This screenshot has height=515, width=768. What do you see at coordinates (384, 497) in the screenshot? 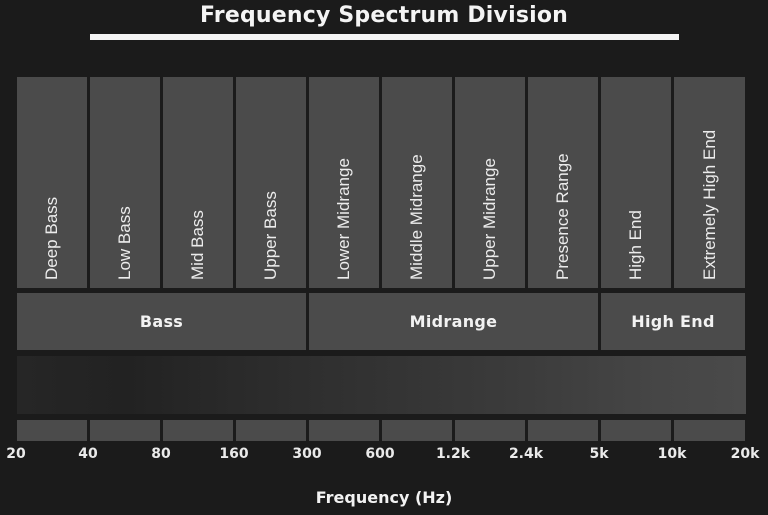
I see `x-axis-title: Frequency (Hz)` at bounding box center [384, 497].